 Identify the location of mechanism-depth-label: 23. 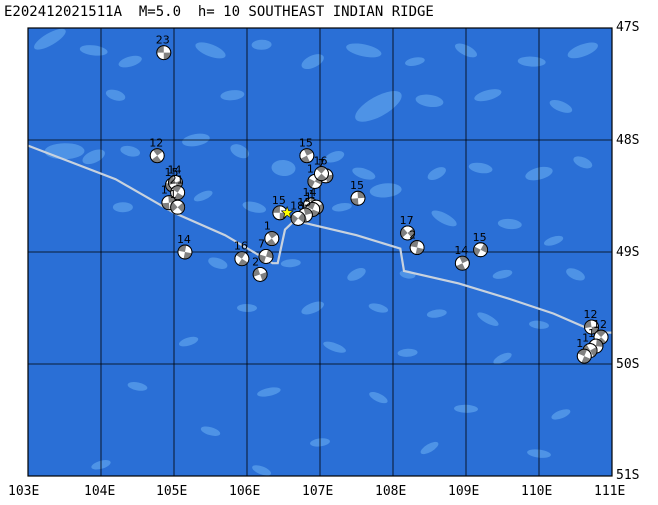
(163, 40).